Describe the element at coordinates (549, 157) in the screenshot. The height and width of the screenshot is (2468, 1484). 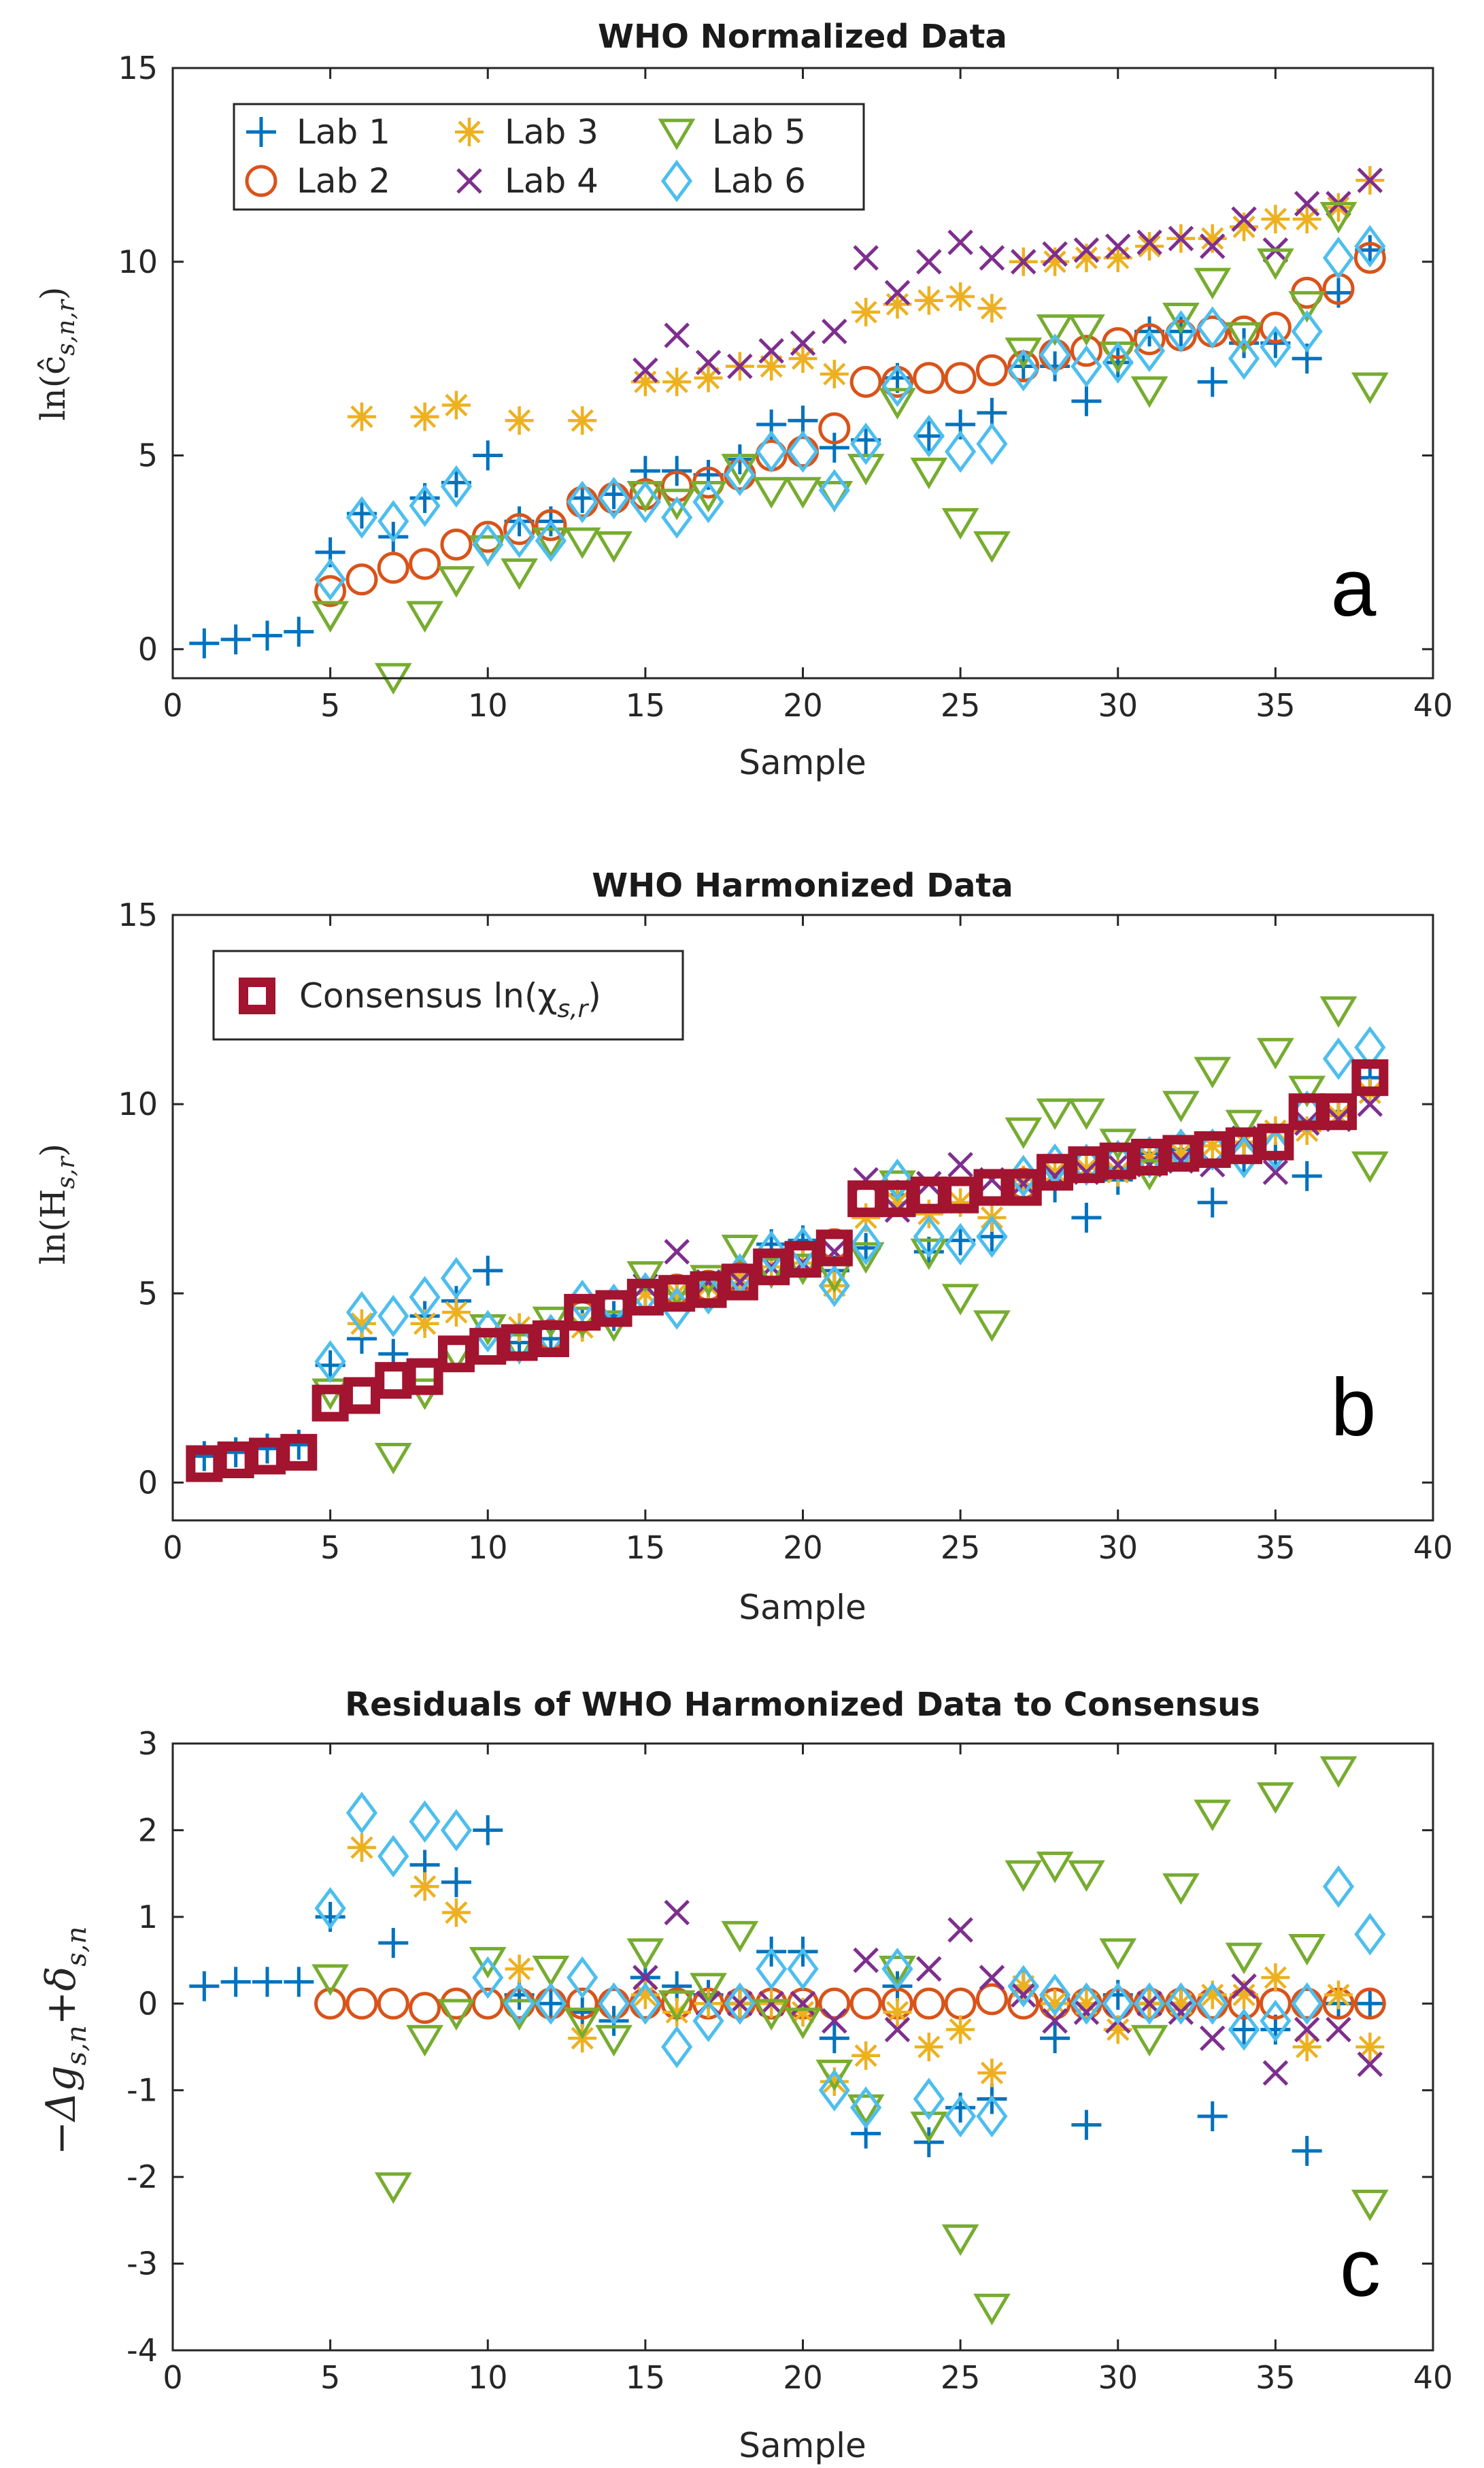
I see `panel-a-legend-box` at that location.